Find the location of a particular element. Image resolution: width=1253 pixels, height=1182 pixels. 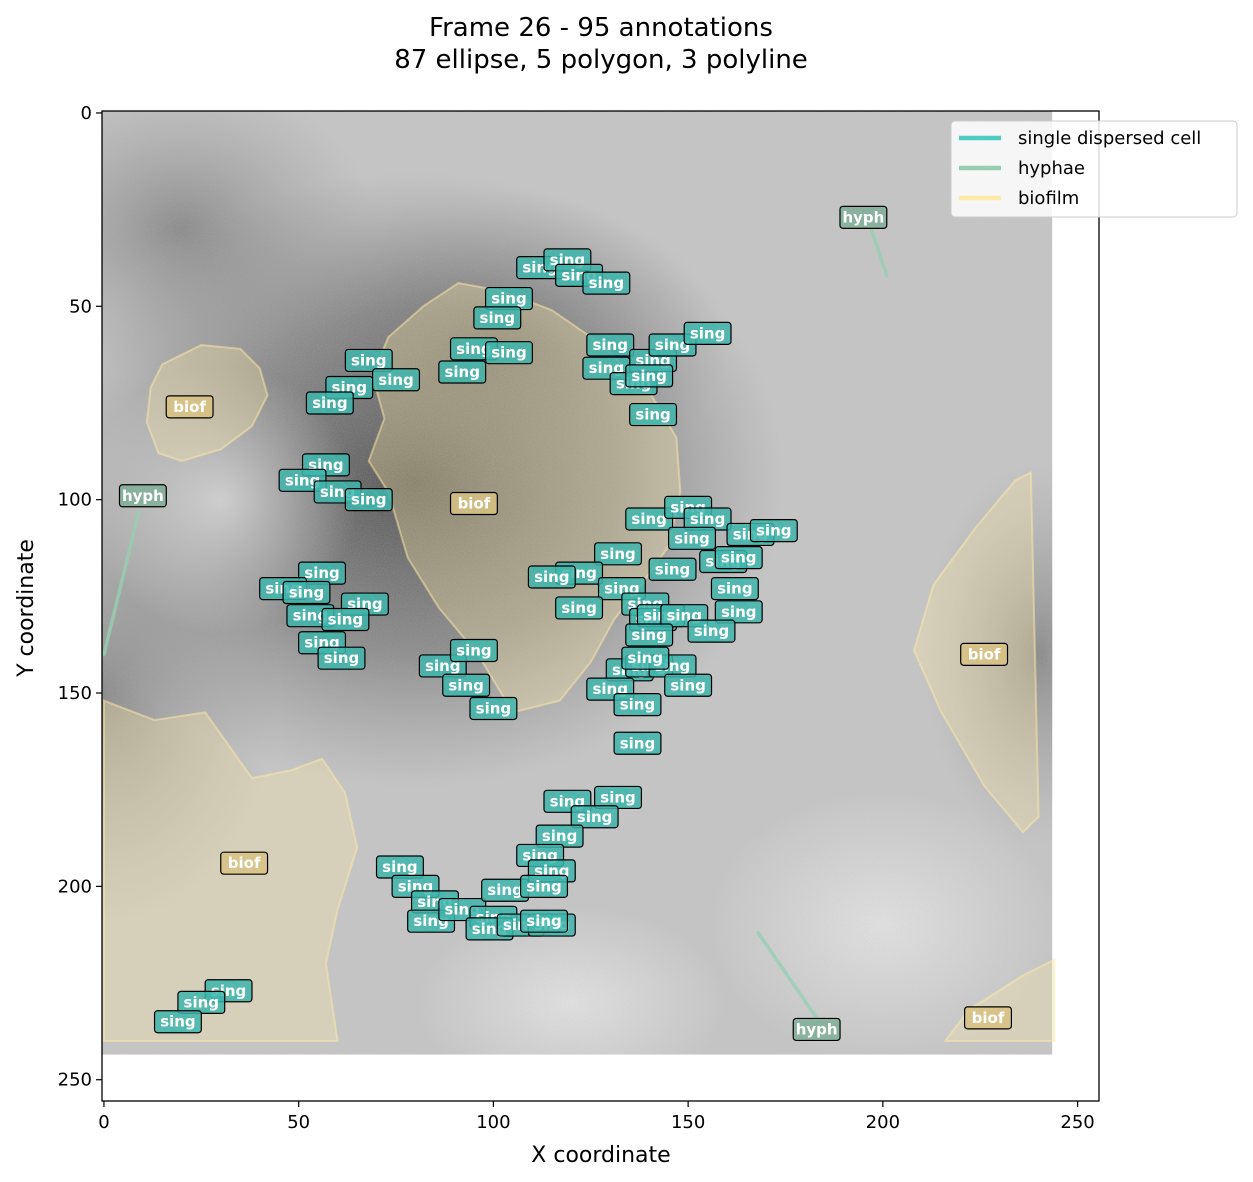

cell-label-13-text: sing is located at coordinates (708, 333).